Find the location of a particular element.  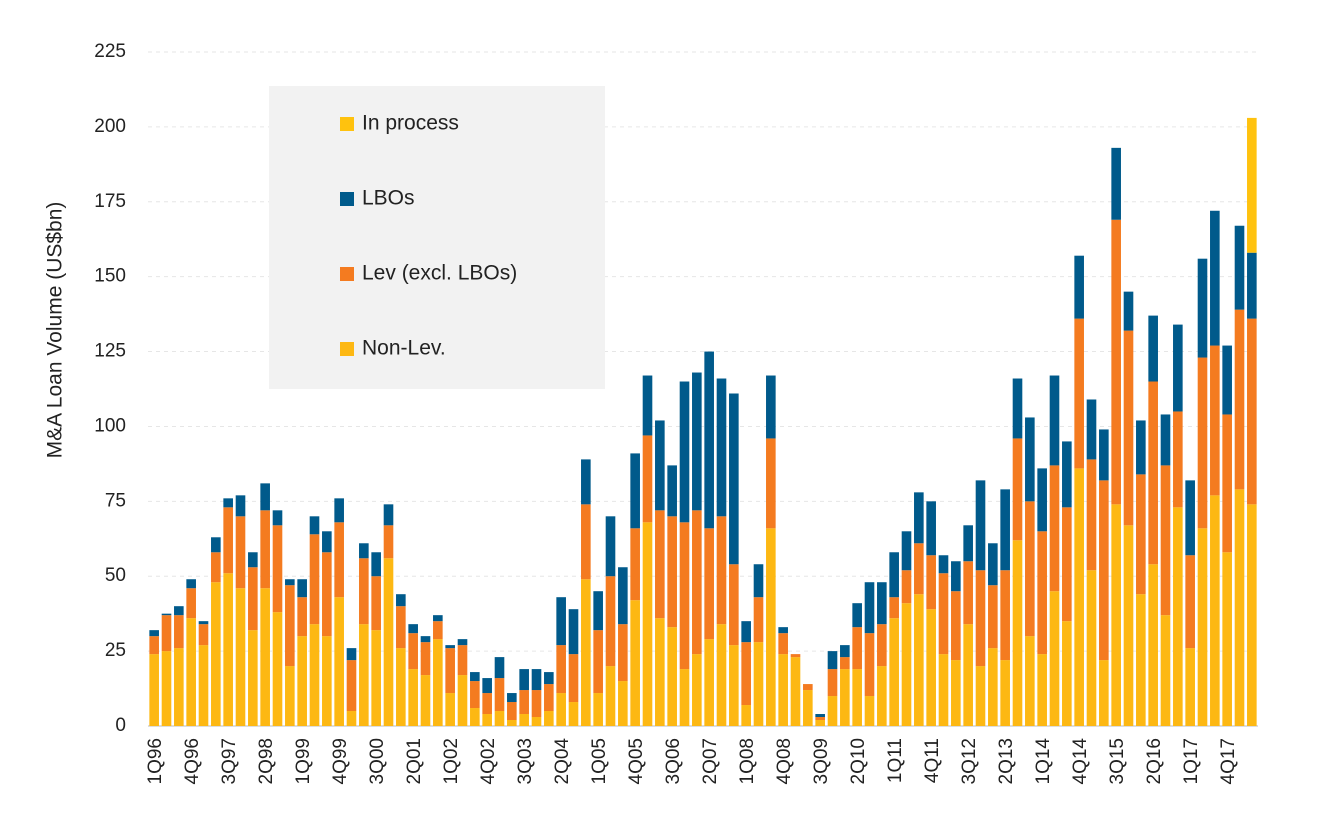

y-tick-label: 200 is located at coordinates (110, 126).